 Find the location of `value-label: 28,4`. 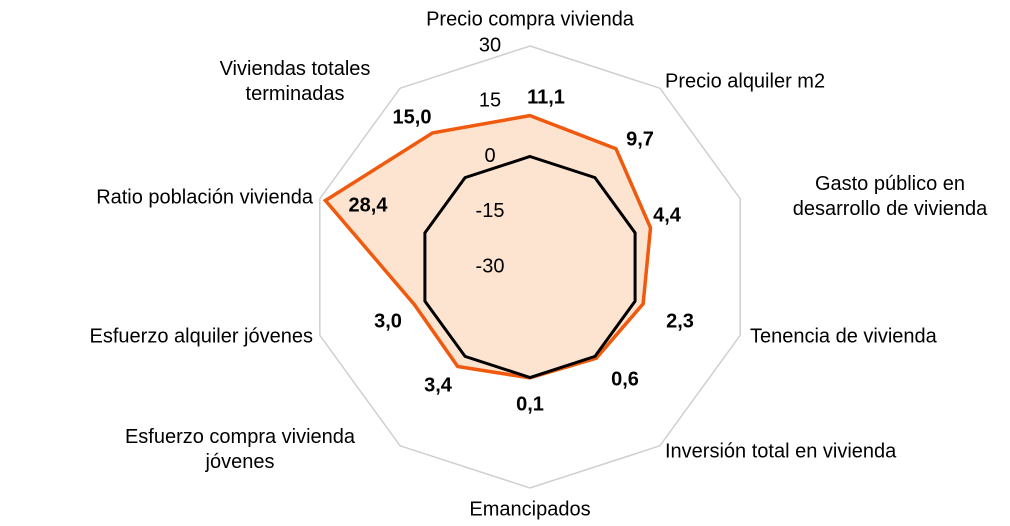

value-label: 28,4 is located at coordinates (369, 205).